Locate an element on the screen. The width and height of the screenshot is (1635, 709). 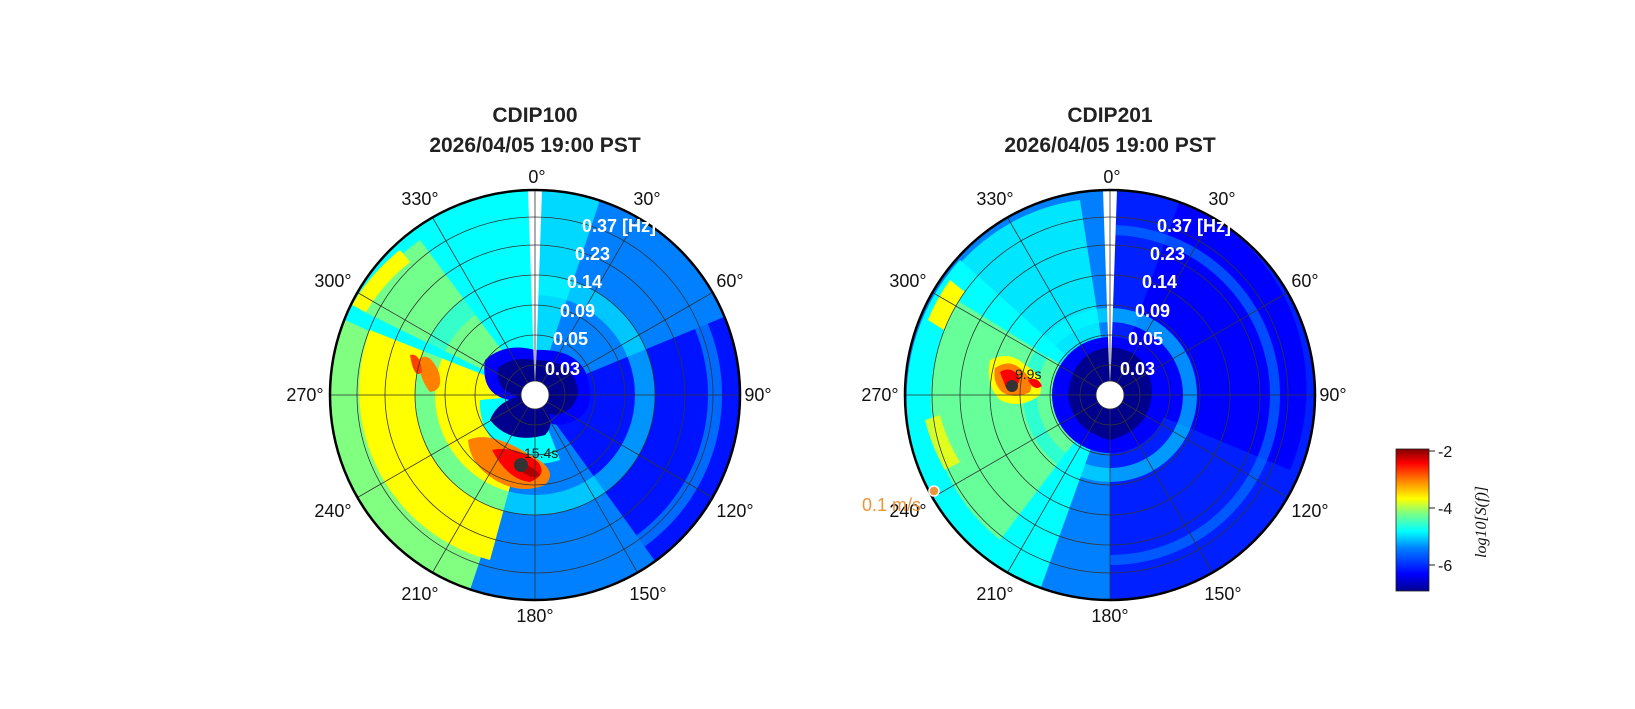
panel-title: CDIP201 is located at coordinates (1110, 115).